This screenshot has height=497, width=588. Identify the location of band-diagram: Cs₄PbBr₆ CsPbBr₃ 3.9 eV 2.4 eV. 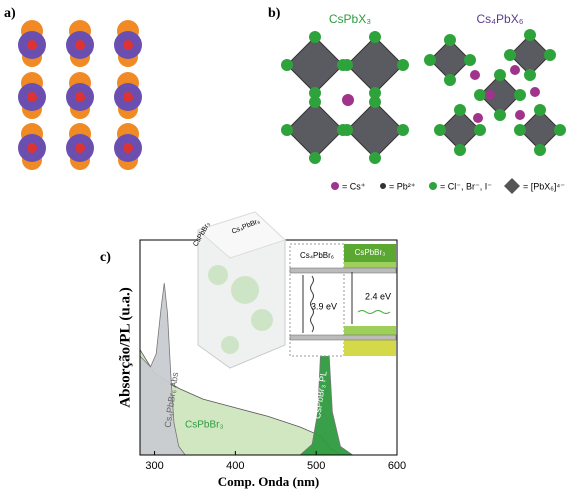
(343, 300).